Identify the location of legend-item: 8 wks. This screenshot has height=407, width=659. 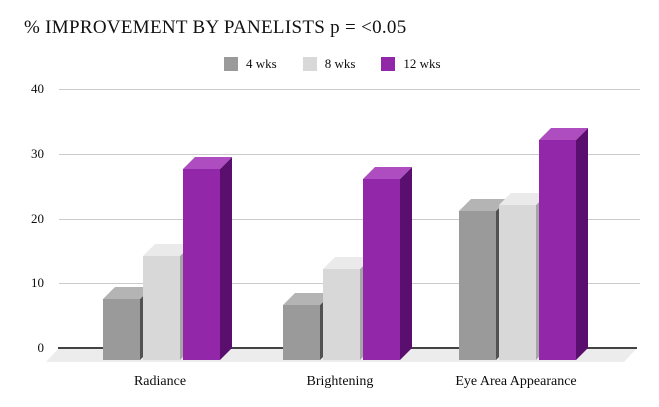
(329, 64).